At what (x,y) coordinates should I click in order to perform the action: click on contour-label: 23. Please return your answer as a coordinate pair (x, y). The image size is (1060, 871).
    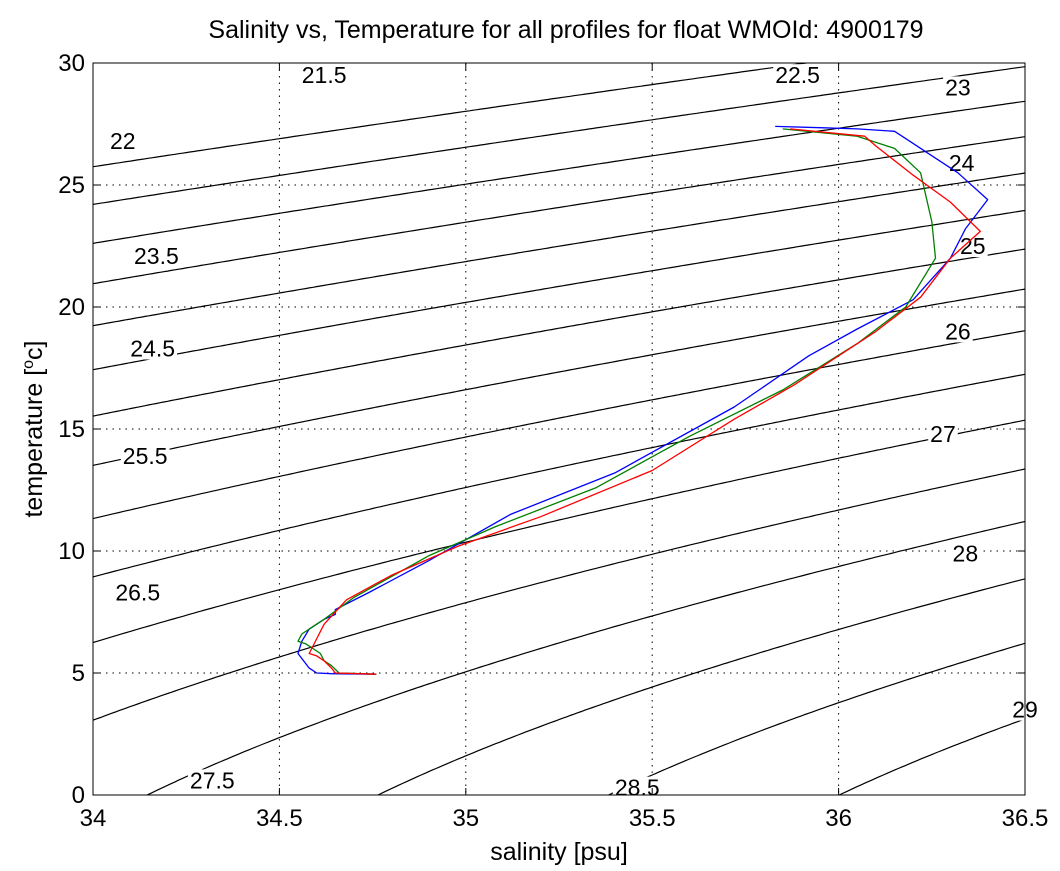
    Looking at the image, I should click on (958, 87).